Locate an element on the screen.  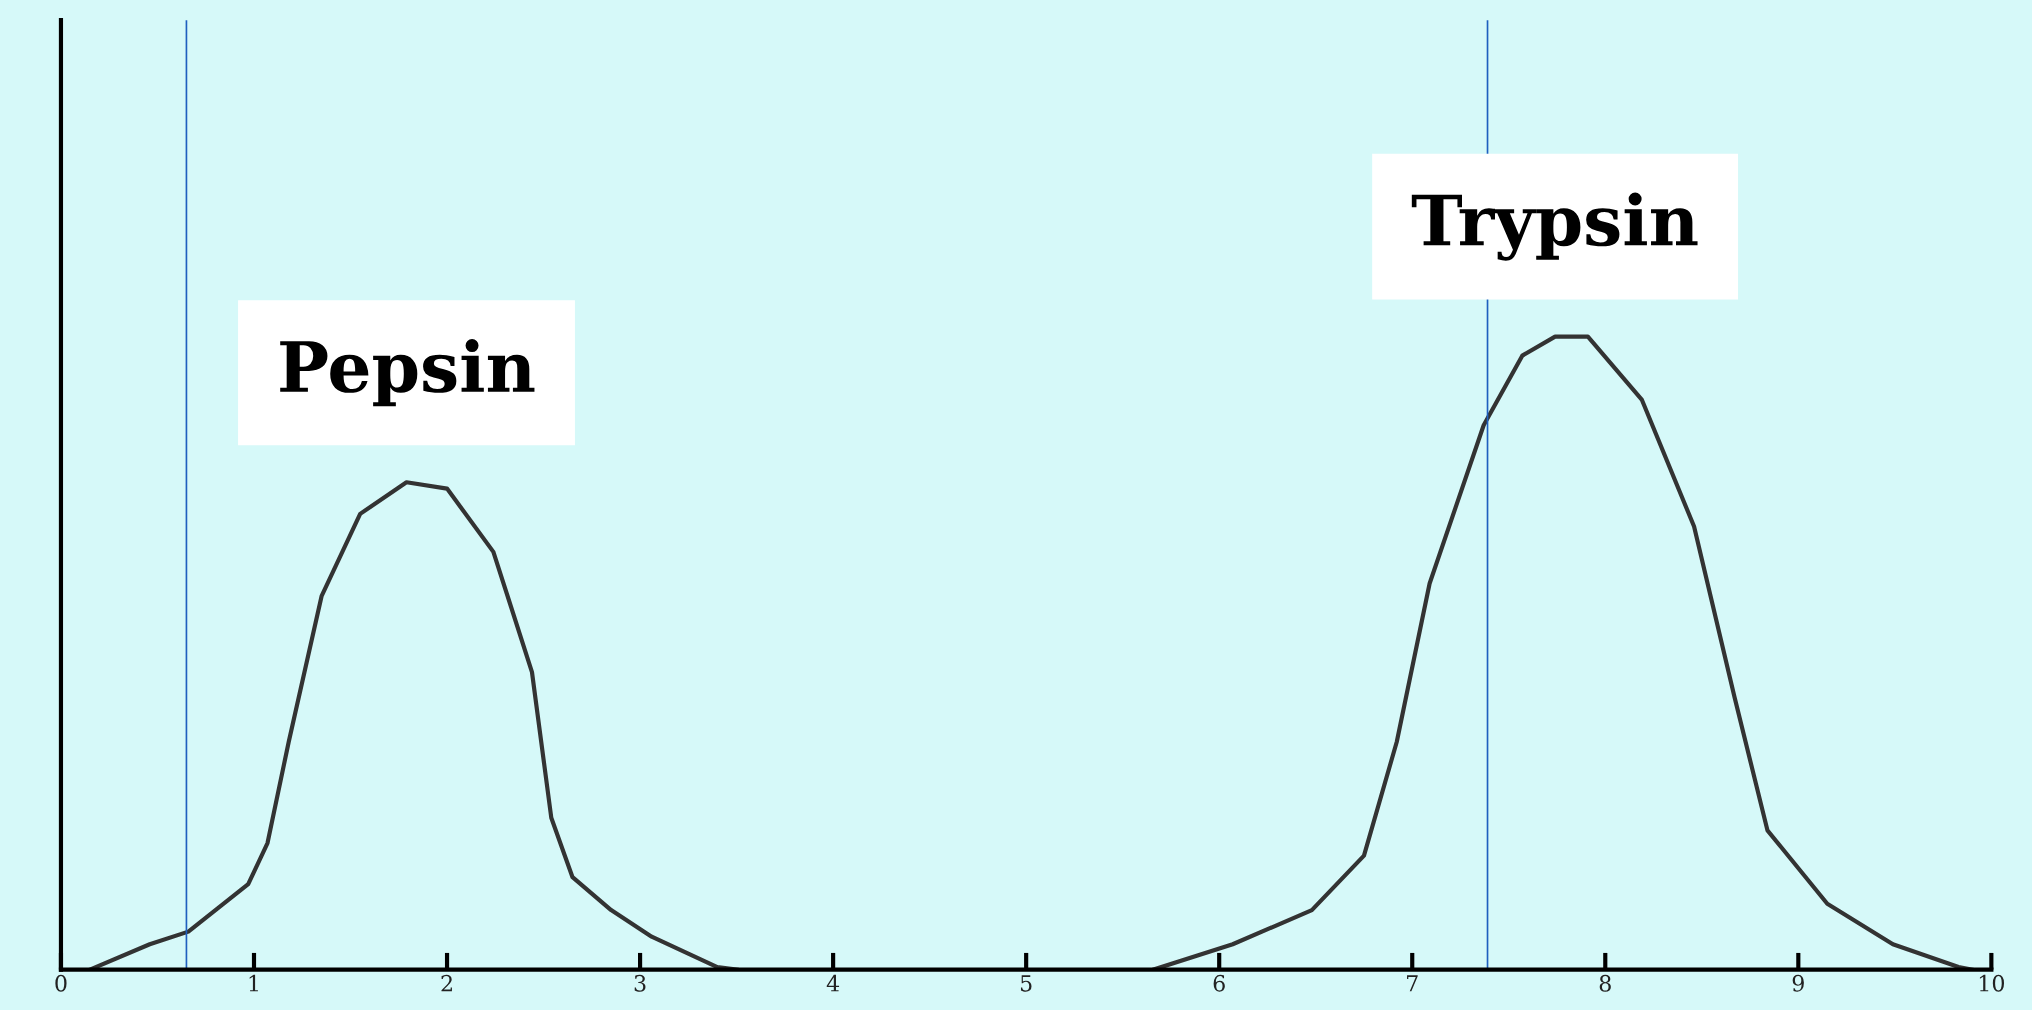
x-tick-label: 9 is located at coordinates (1798, 983).